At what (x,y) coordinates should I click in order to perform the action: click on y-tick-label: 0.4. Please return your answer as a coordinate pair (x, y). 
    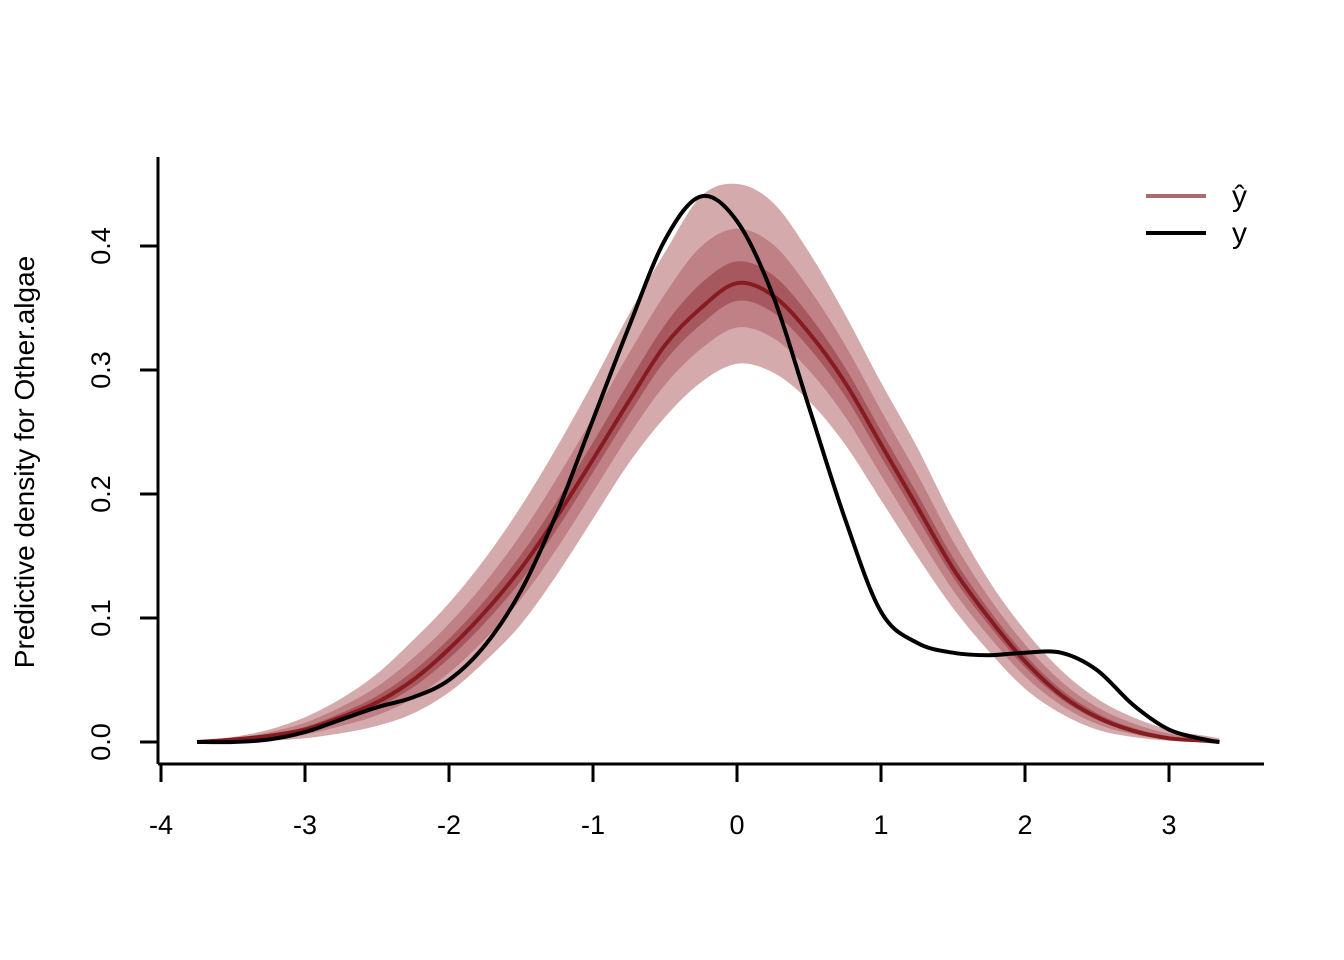
    Looking at the image, I should click on (101, 246).